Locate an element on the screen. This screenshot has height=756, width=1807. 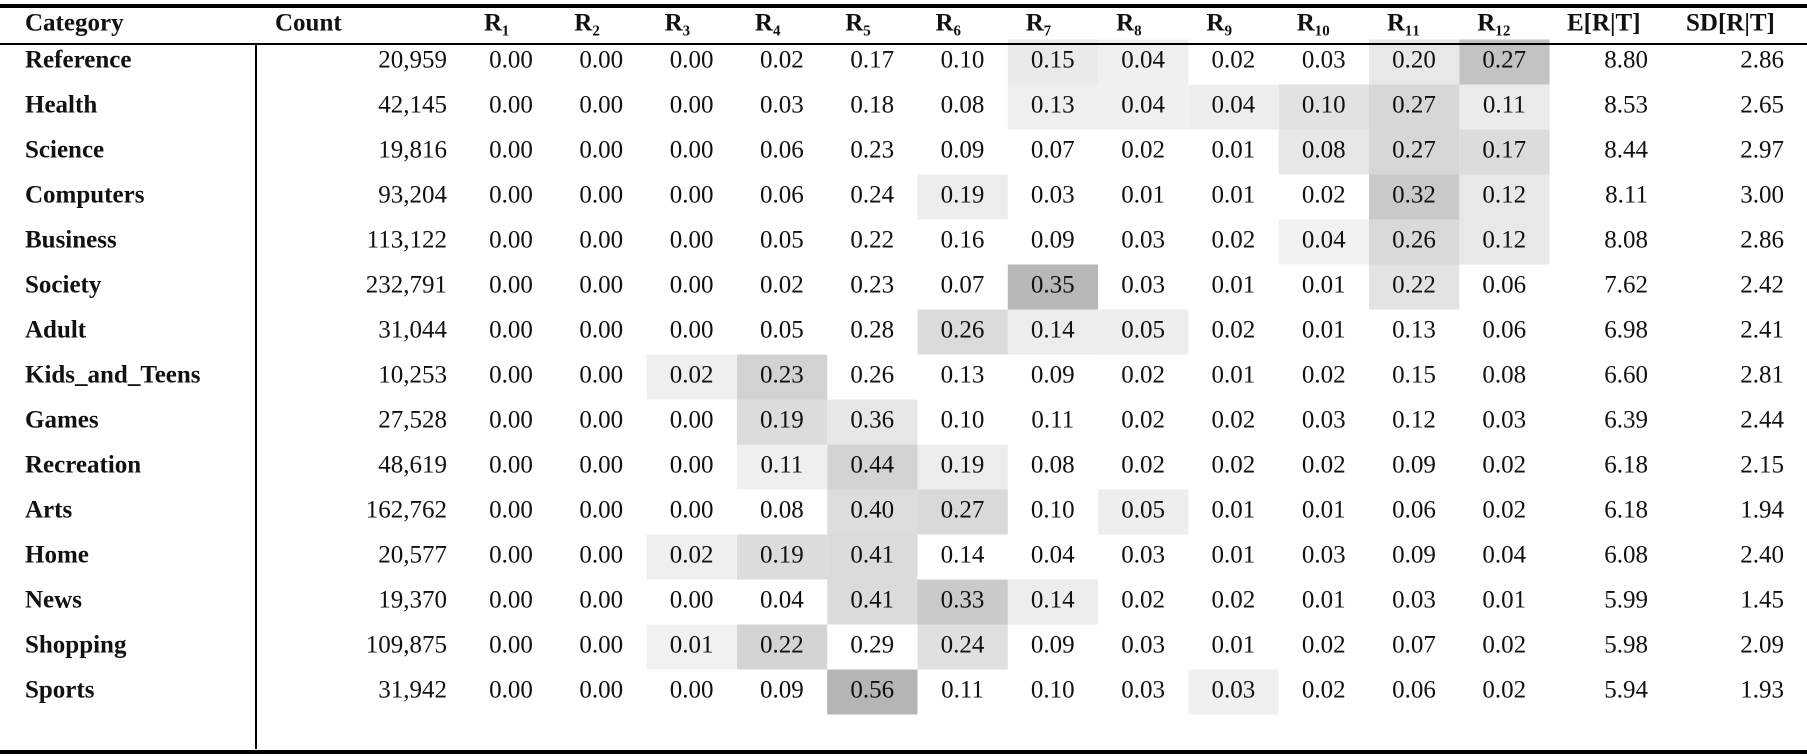
value-cell: 0.14 is located at coordinates (1053, 600).